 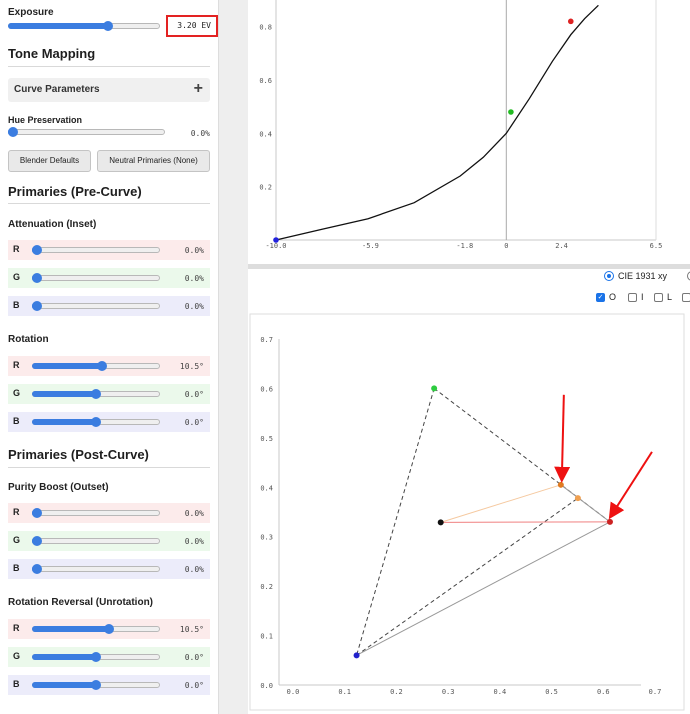 What do you see at coordinates (632, 297) in the screenshot?
I see `checkbox-i` at bounding box center [632, 297].